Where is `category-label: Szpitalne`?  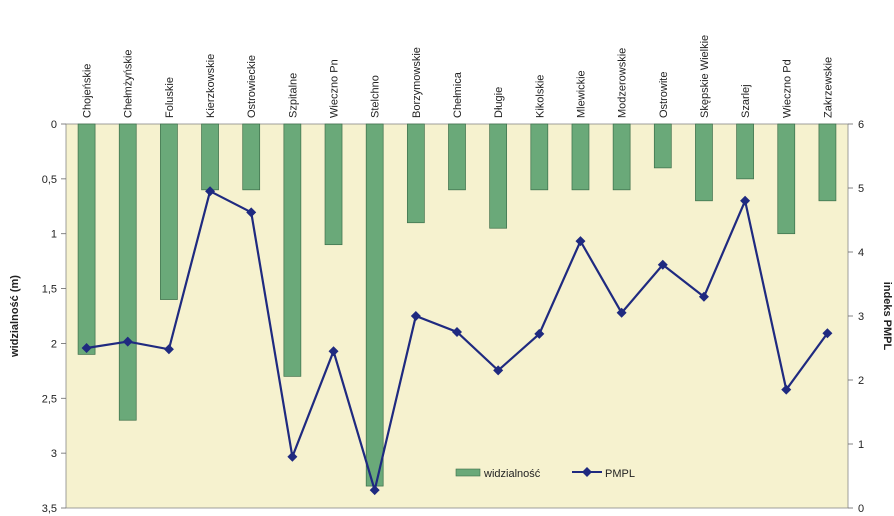 category-label: Szpitalne is located at coordinates (293, 95).